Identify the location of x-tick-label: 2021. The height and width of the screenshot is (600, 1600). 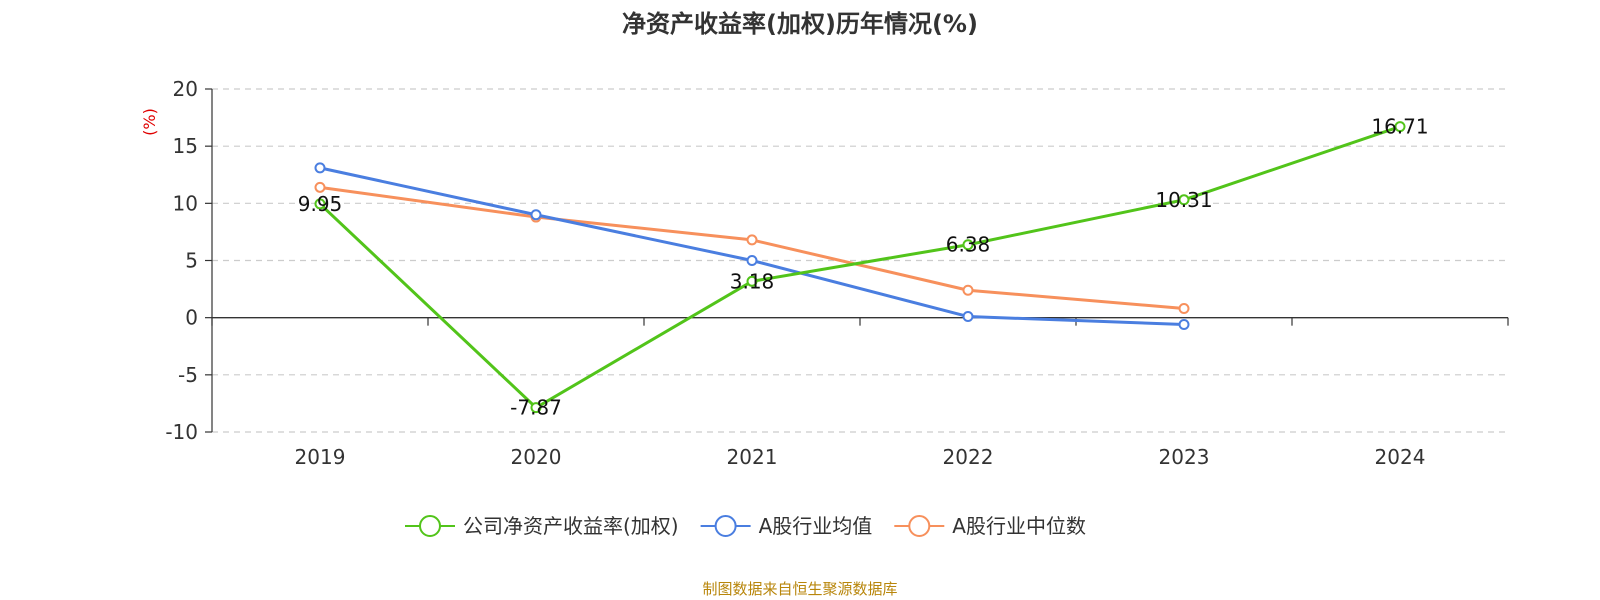
(752, 457).